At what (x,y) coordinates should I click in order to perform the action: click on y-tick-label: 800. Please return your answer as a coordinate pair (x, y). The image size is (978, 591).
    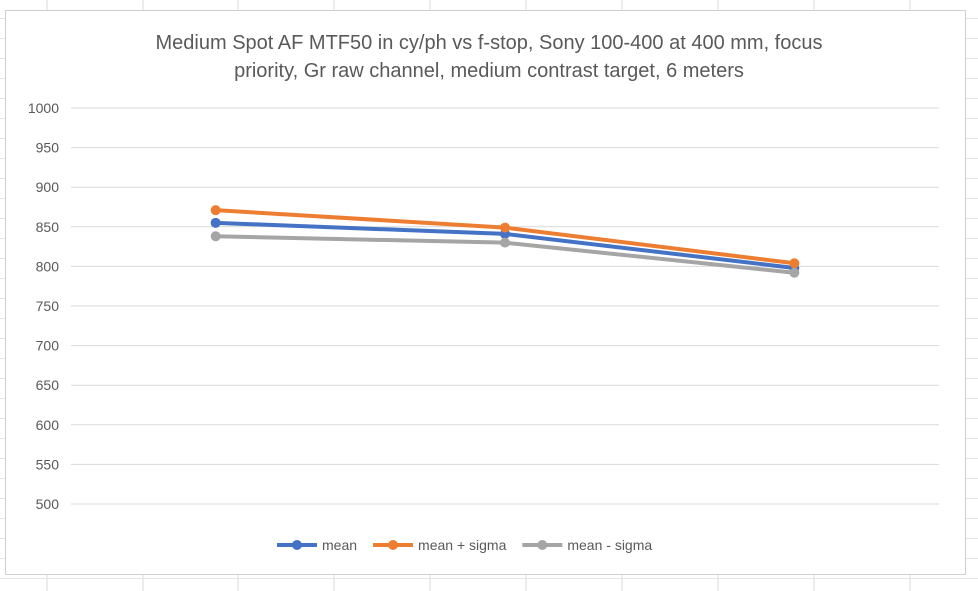
    Looking at the image, I should click on (48, 266).